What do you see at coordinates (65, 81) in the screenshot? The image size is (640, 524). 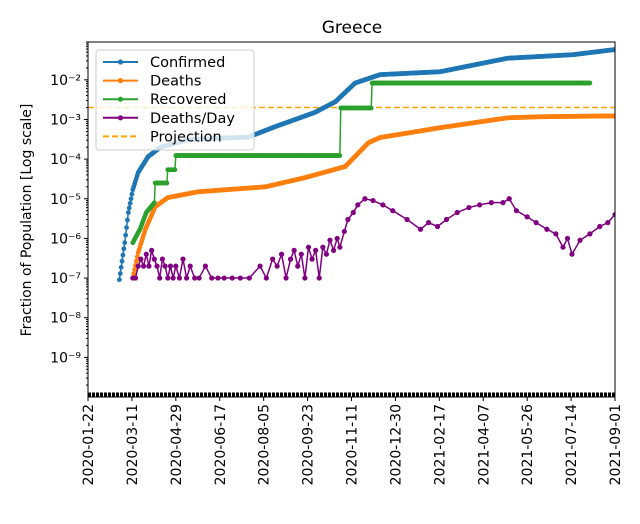 I see `y-tick-label: 10⁻²` at bounding box center [65, 81].